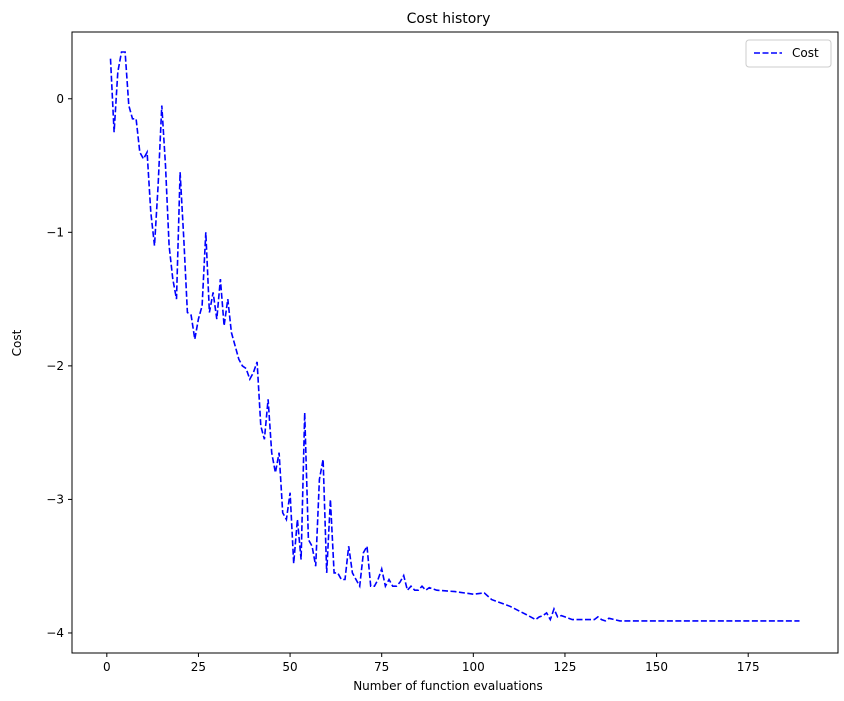  I want to click on legend-label-cost: Cost, so click(805, 53).